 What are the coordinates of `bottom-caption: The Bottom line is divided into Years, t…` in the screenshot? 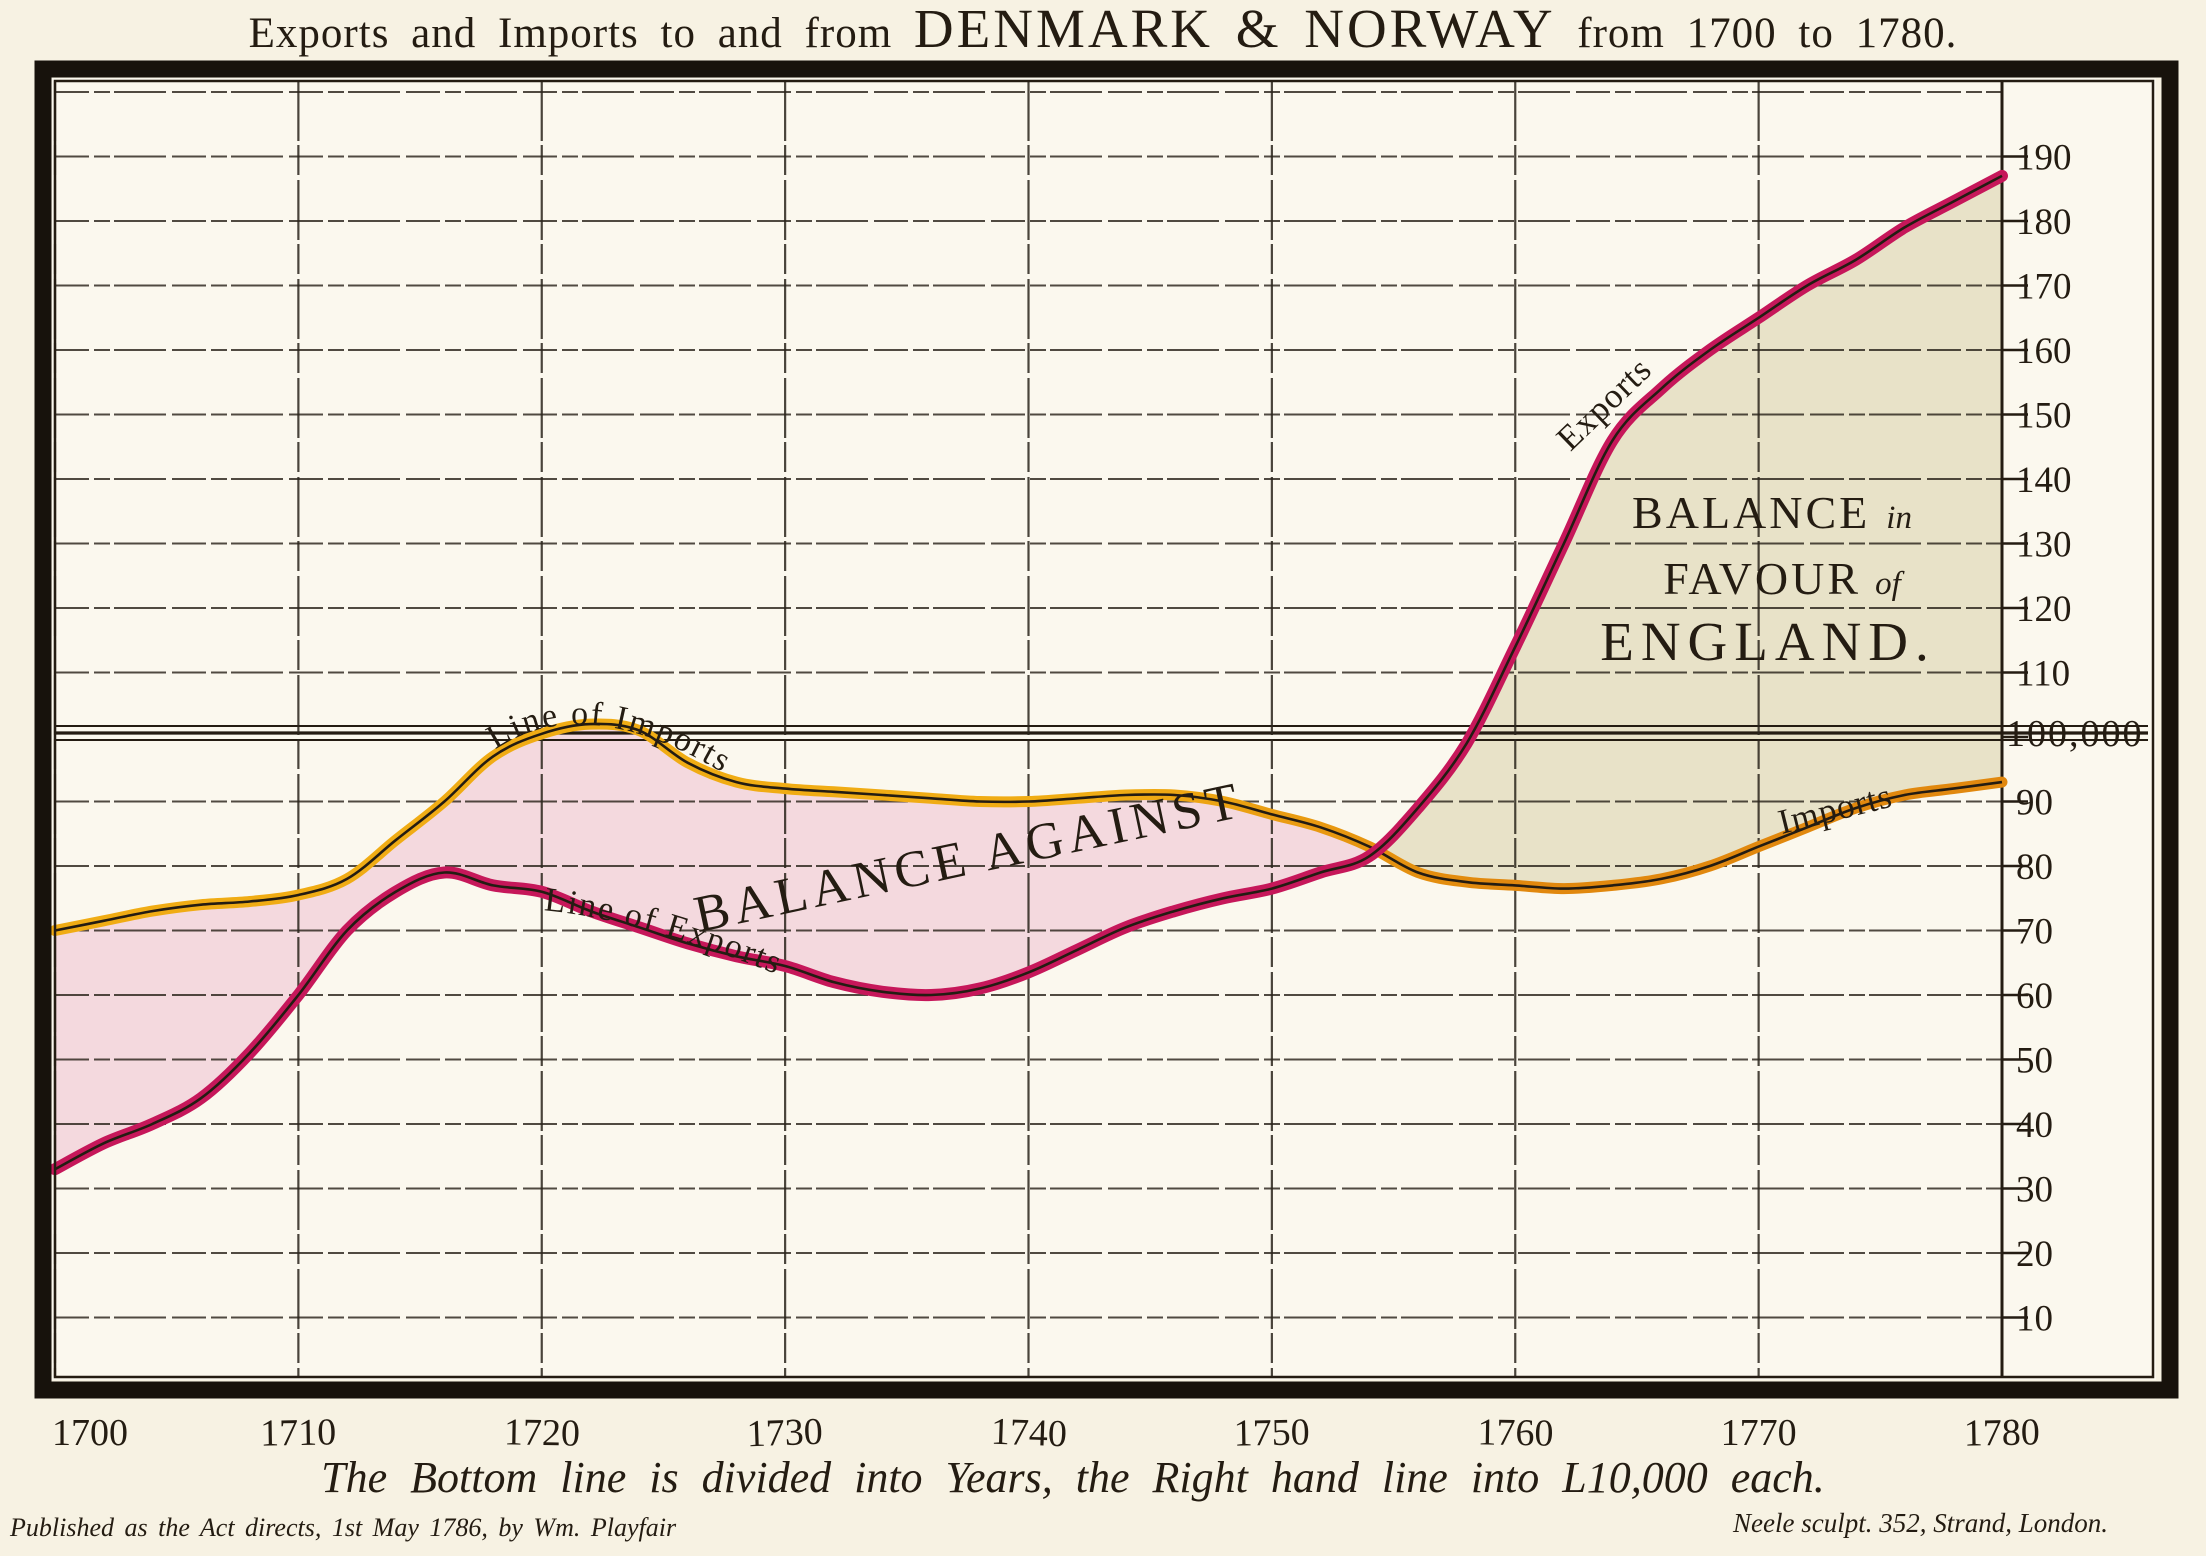 It's located at (1073, 1477).